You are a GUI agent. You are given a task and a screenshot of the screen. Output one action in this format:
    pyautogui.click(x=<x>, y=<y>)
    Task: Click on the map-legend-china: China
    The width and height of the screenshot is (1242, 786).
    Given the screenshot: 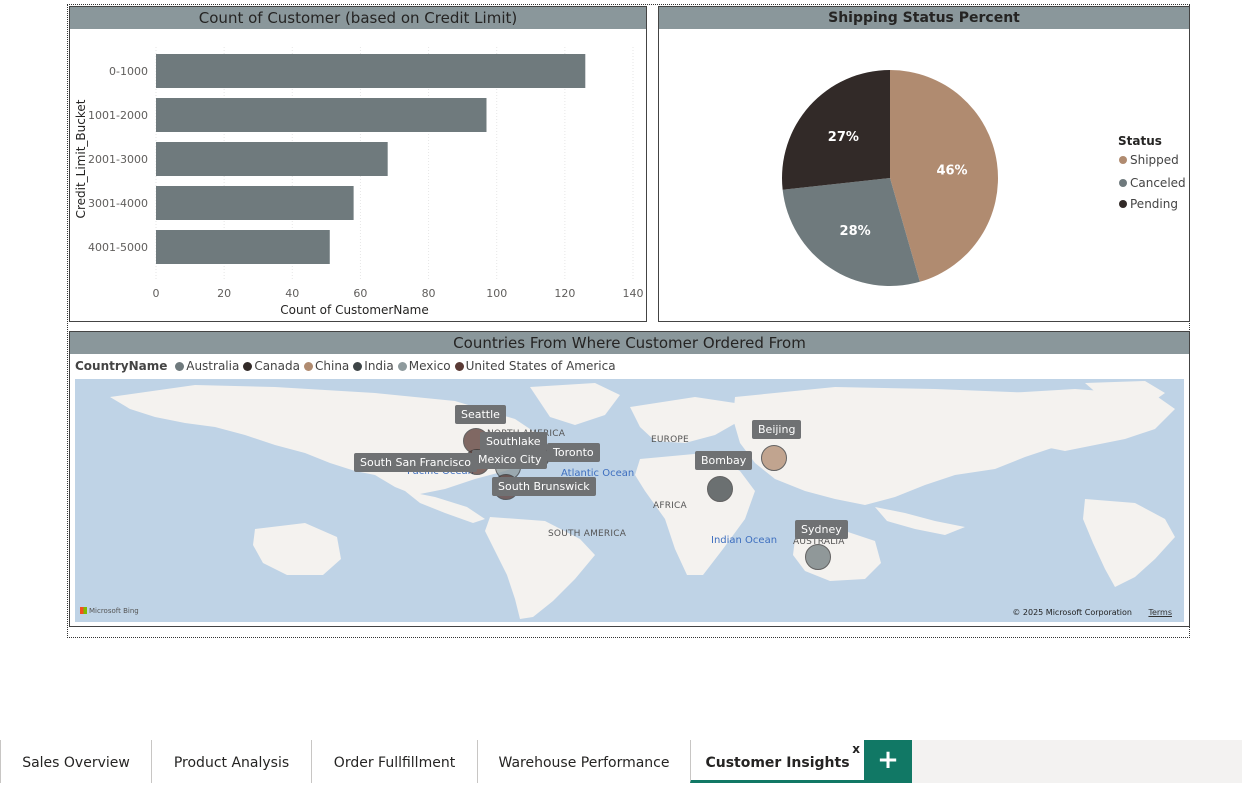 What is the action you would take?
    pyautogui.click(x=326, y=366)
    